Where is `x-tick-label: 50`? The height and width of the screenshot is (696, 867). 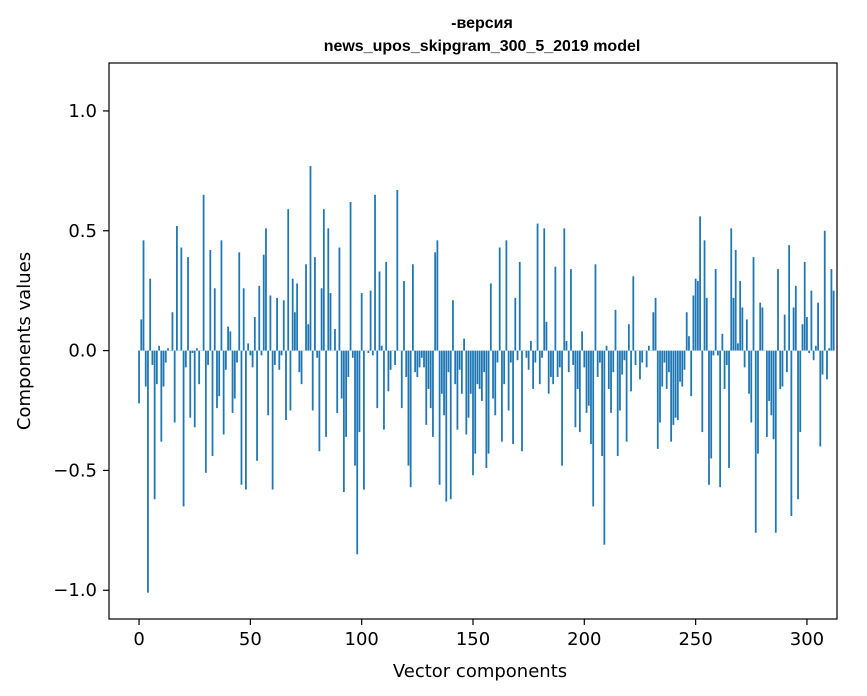 x-tick-label: 50 is located at coordinates (250, 639).